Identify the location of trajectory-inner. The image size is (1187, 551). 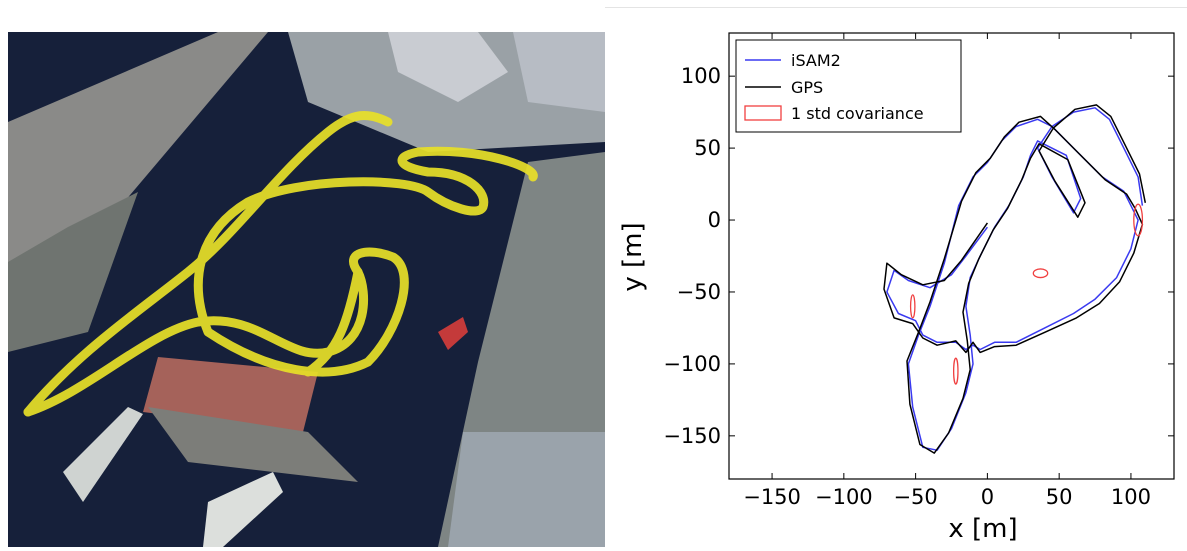
(333, 322).